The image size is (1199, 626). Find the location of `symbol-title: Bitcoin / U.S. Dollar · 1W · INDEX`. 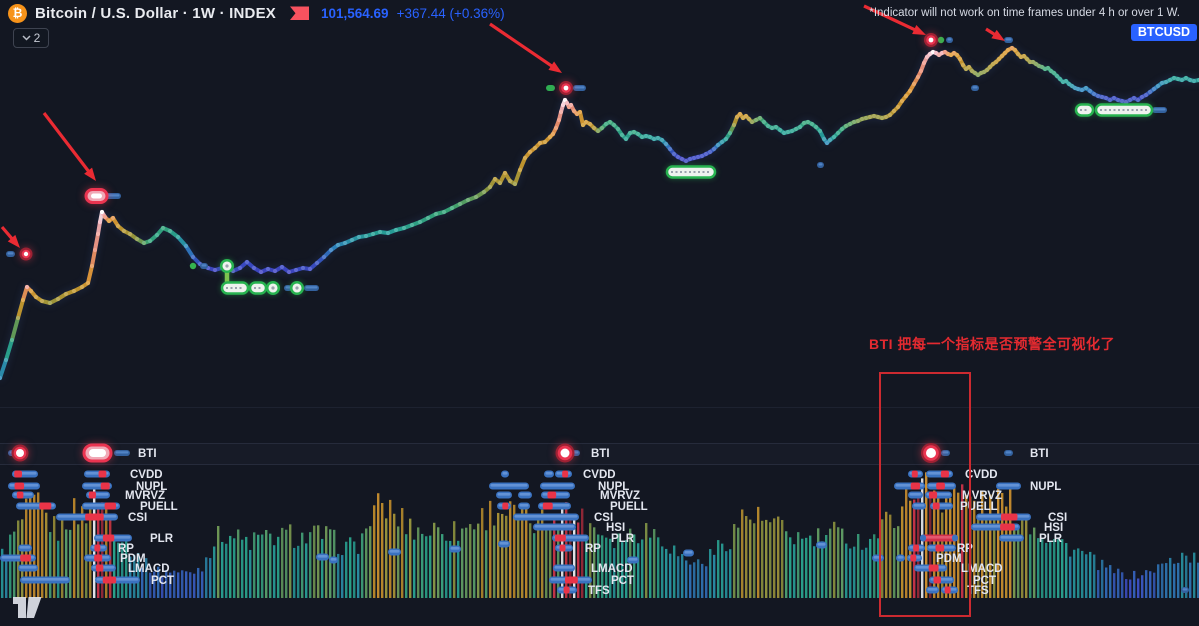

symbol-title: Bitcoin / U.S. Dollar · 1W · INDEX is located at coordinates (155, 13).